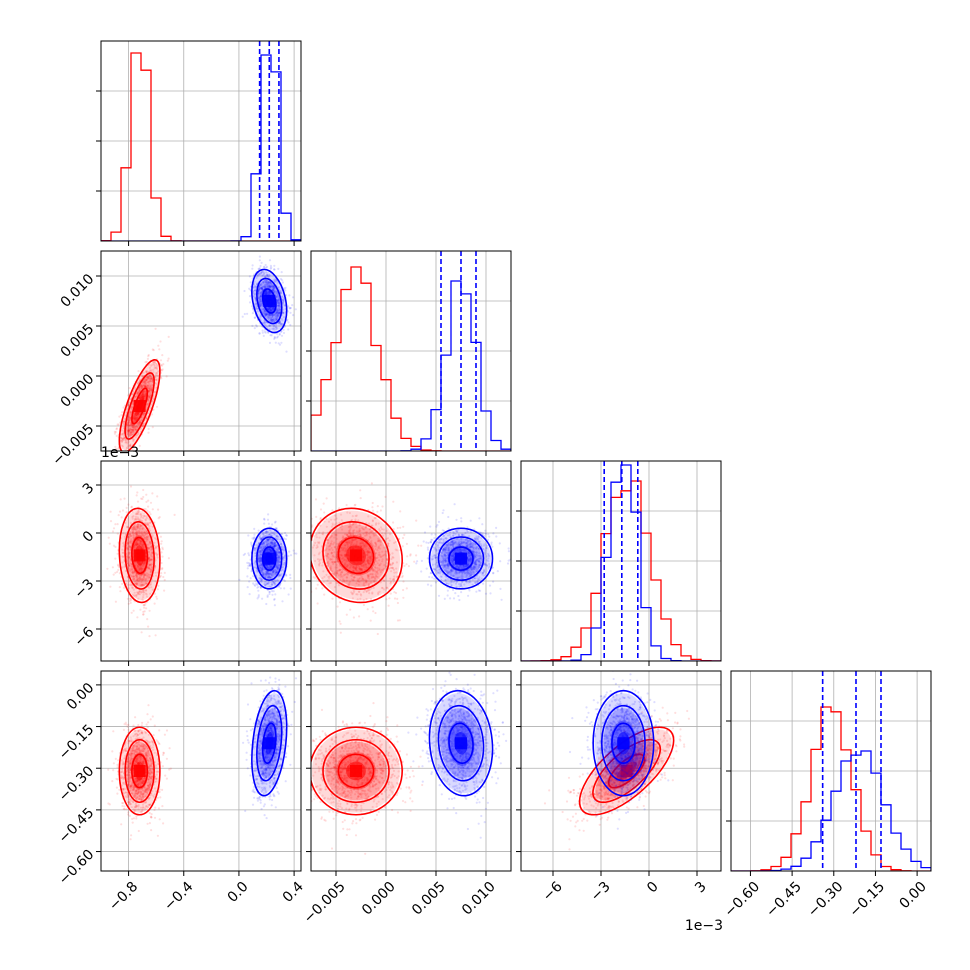  I want to click on y-tick-label: −0.45, so click(77, 826).